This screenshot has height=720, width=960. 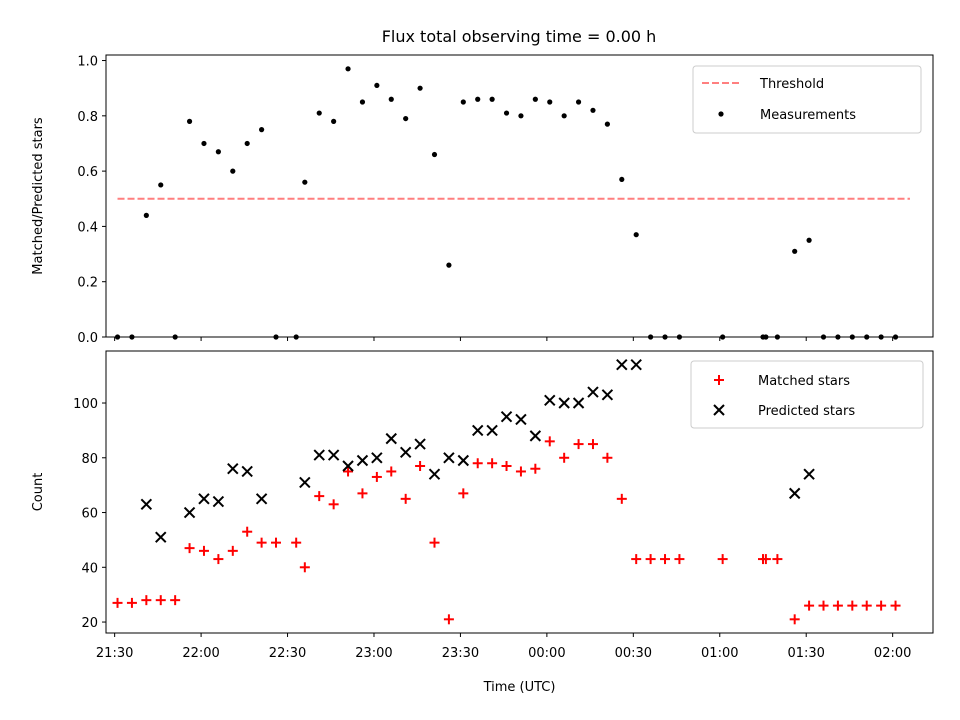 What do you see at coordinates (807, 99) in the screenshot?
I see `legend-box` at bounding box center [807, 99].